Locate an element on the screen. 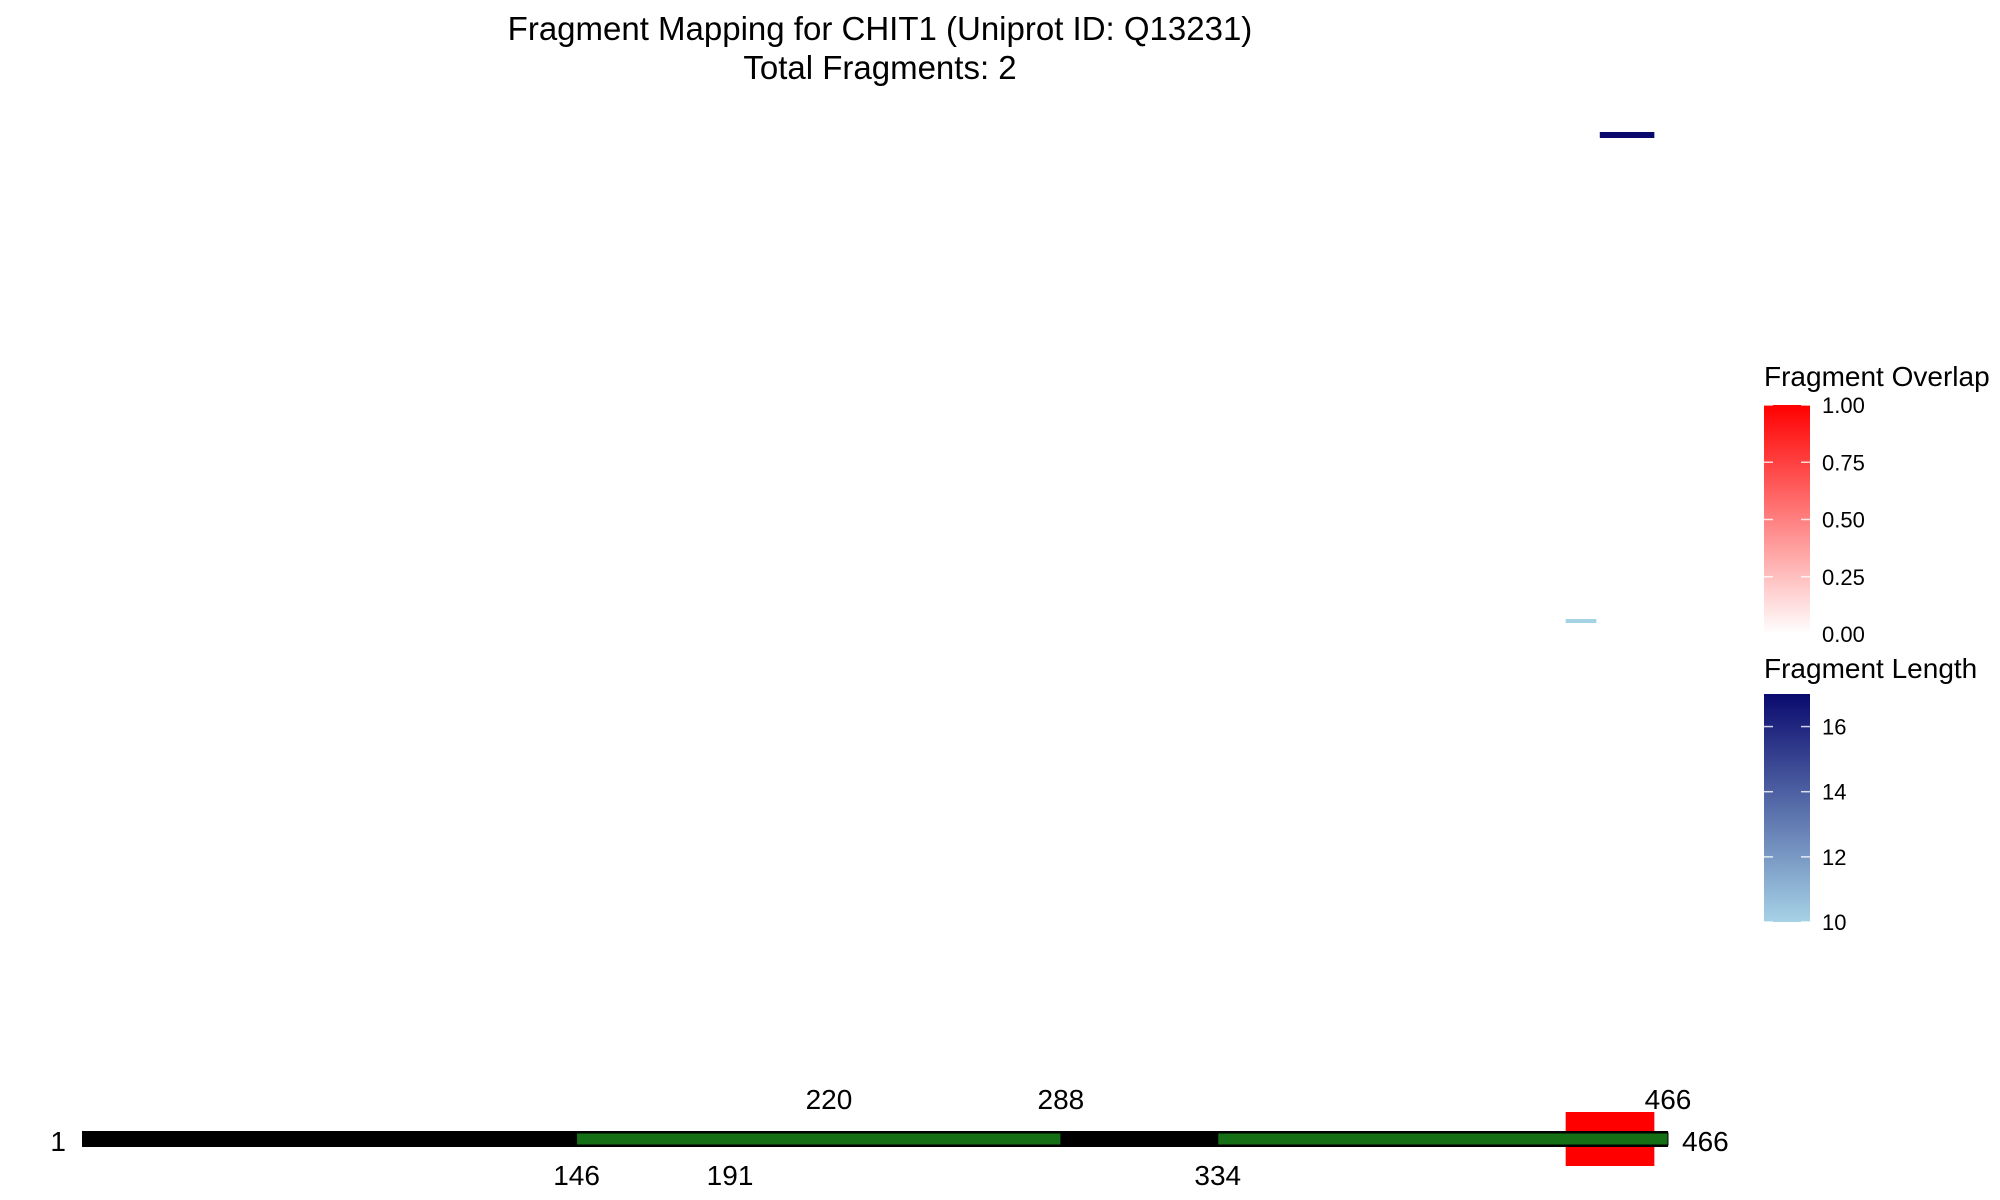 The width and height of the screenshot is (2000, 1200). end-position-label: 466 is located at coordinates (1705, 1141).